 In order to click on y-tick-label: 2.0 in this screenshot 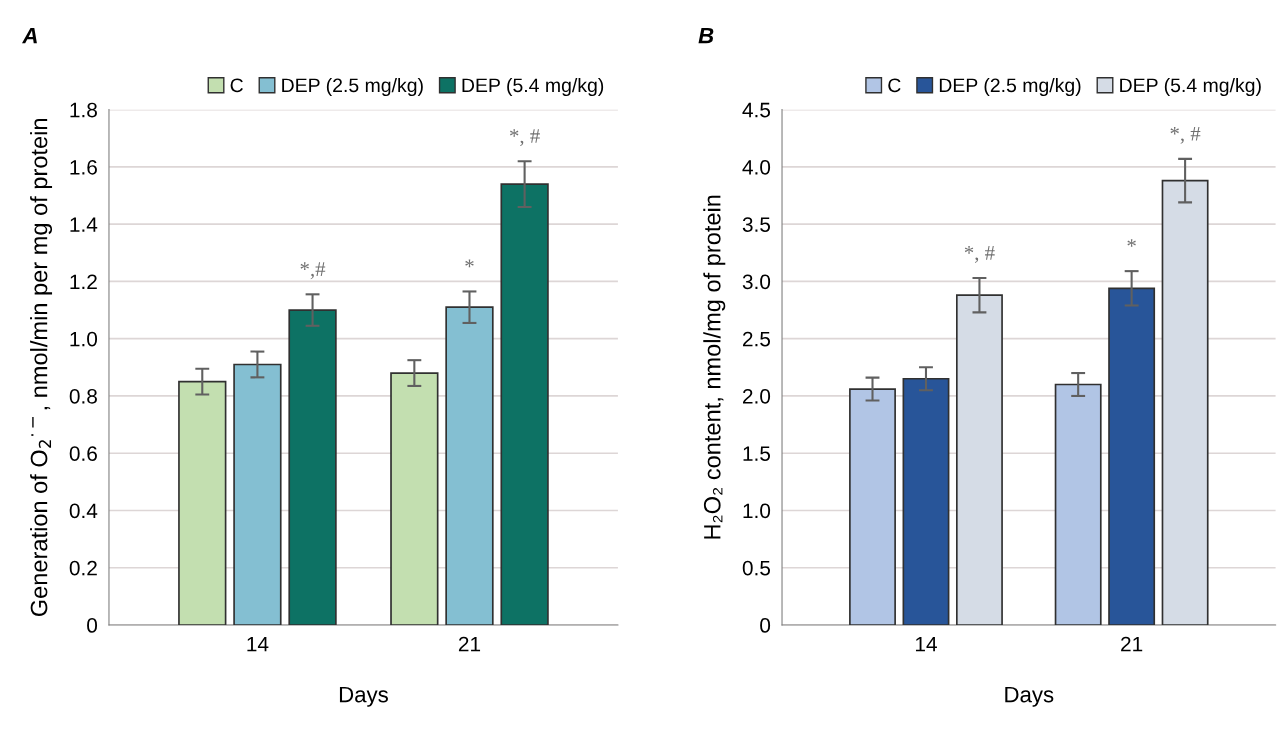, I will do `click(757, 396)`.